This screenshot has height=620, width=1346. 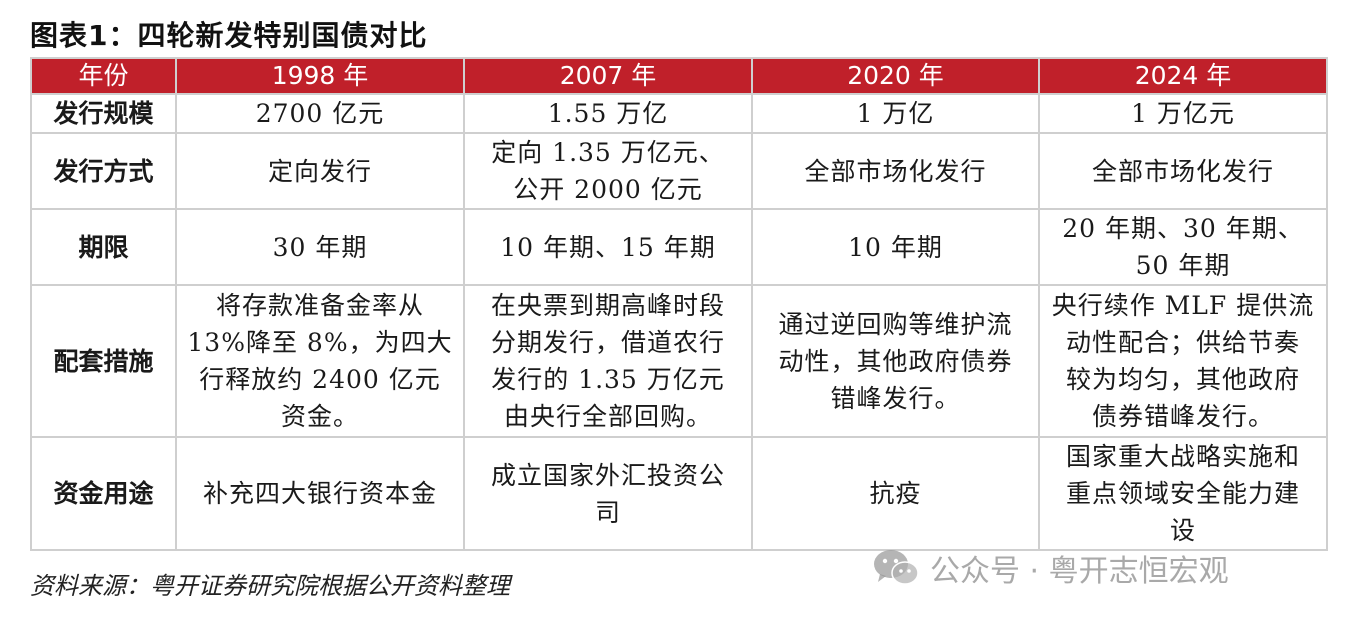 What do you see at coordinates (608, 361) in the screenshot?
I see `table-cell: 在央票到期高峰时段 分期发行，借道农行 发行的 1.35 万亿元 由央行全部回购。` at bounding box center [608, 361].